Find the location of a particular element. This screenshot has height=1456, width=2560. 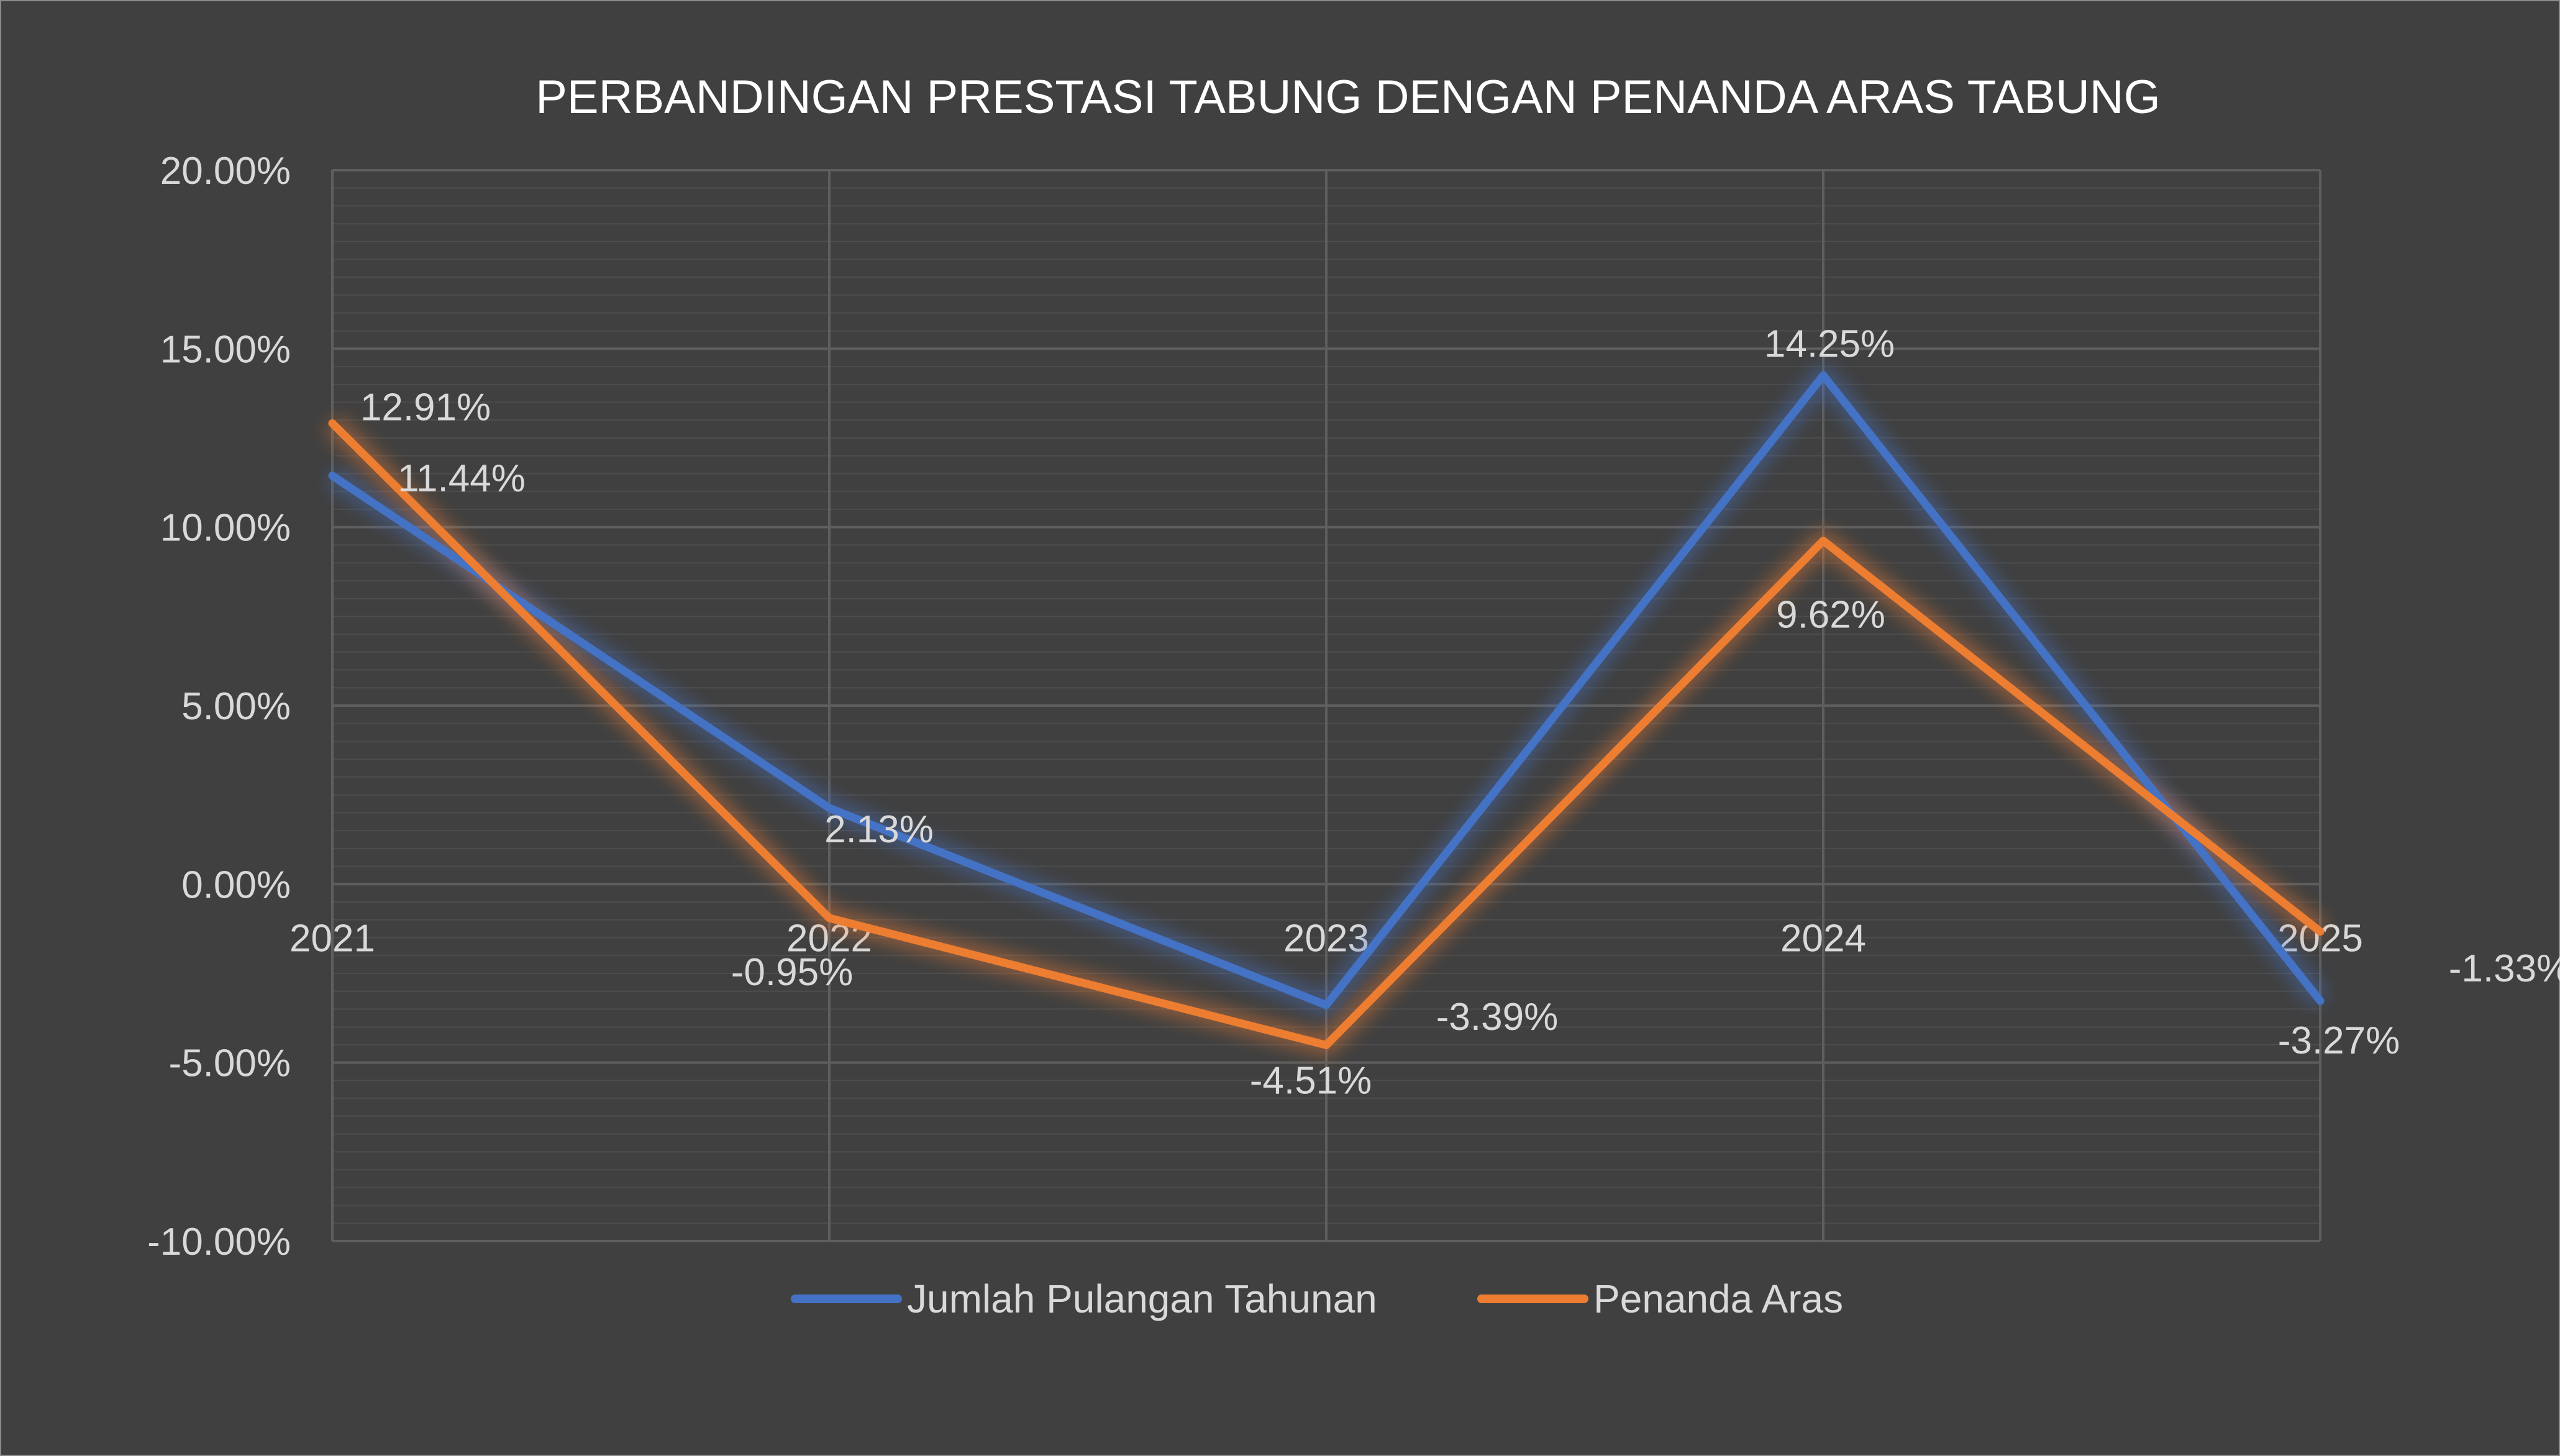

y-tick-label: -5.00% is located at coordinates (230, 1063).